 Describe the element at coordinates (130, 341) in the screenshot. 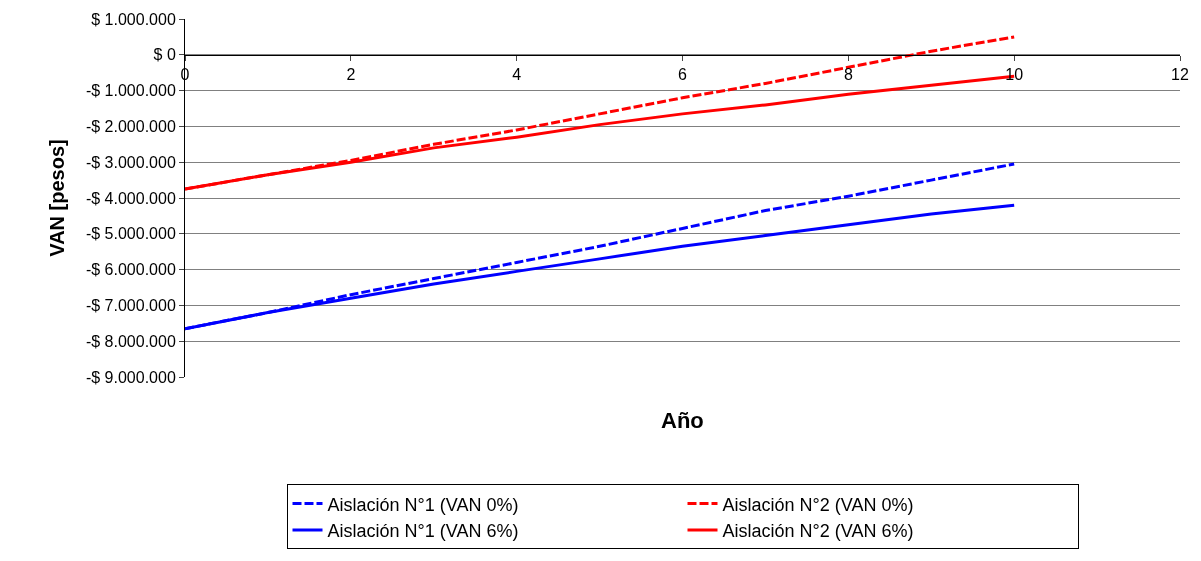

I see `y-tick-label: -$ 8.000.000` at that location.